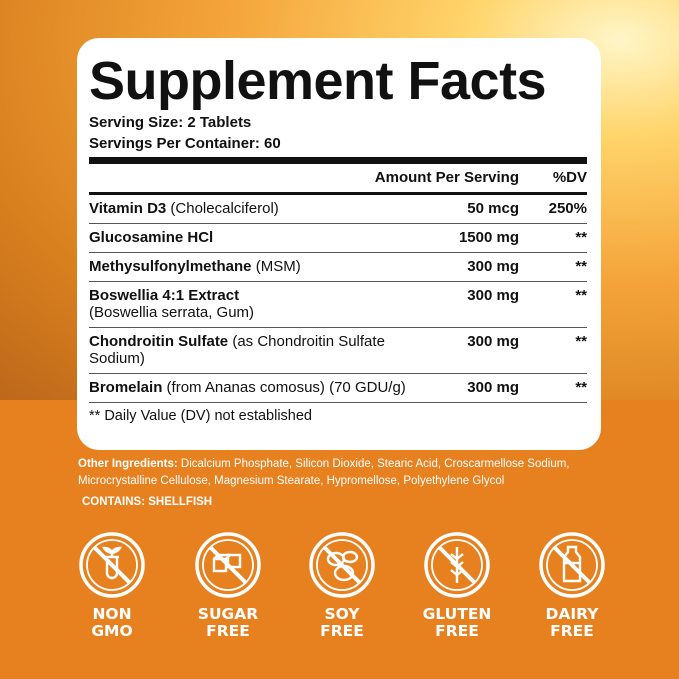 The height and width of the screenshot is (679, 679). I want to click on amount-header: Amount Per Serving, so click(446, 177).